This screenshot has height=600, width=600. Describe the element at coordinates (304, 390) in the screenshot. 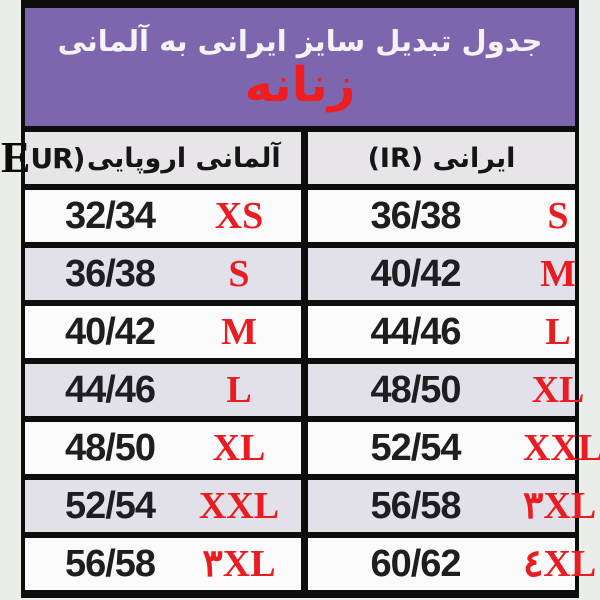

I see `table-row: 44/46 L 48/50 XL` at that location.